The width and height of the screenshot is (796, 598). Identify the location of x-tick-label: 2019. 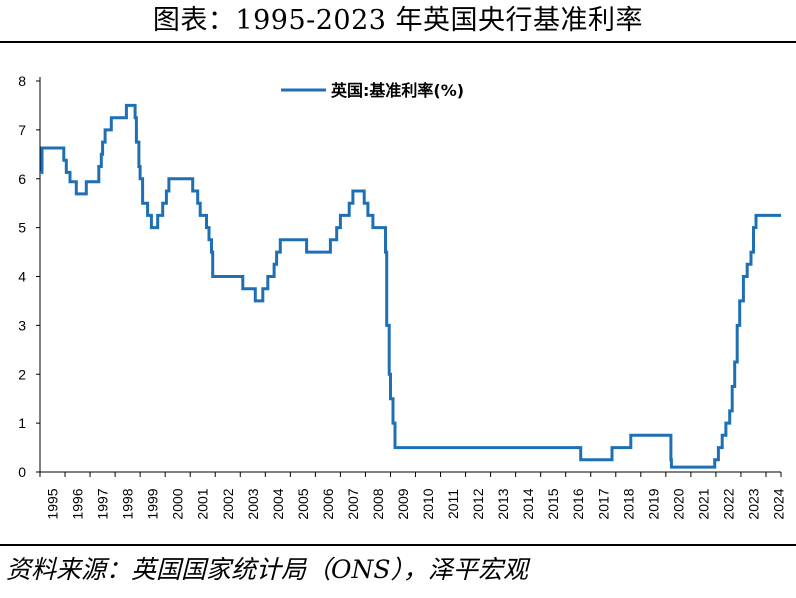
(653, 503).